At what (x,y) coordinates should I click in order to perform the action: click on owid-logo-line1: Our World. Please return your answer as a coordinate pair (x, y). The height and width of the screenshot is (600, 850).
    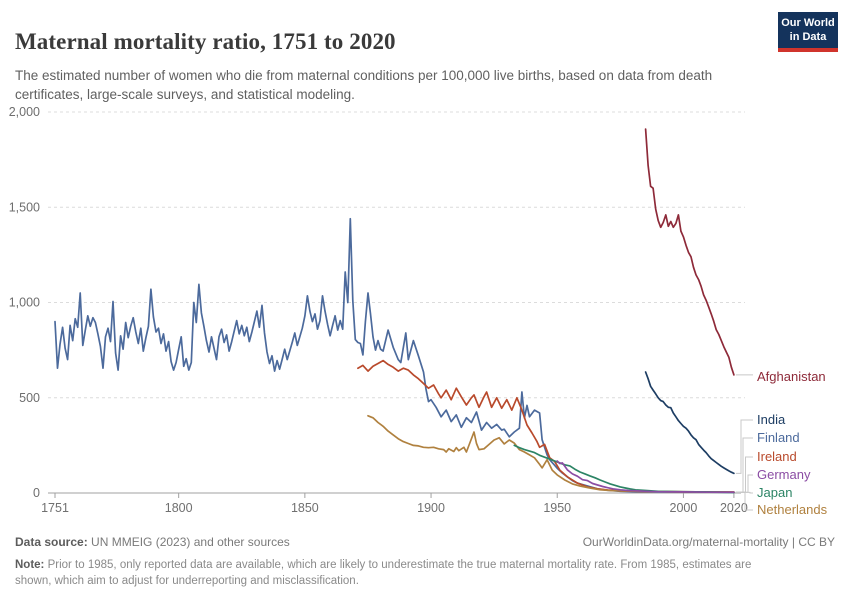
    Looking at the image, I should click on (808, 23).